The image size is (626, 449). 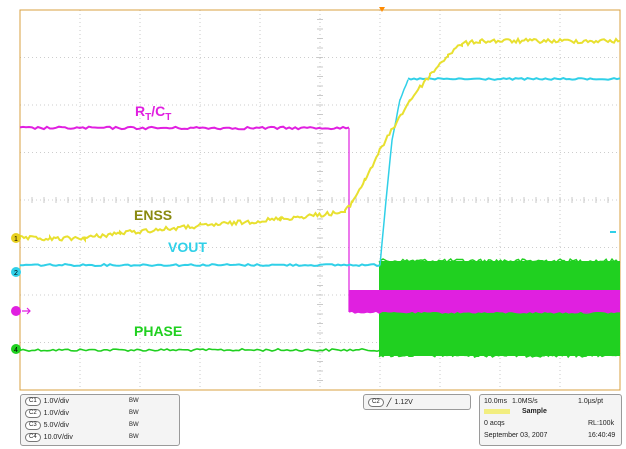 I want to click on channel-scale: 5.0V/div, so click(x=56, y=425).